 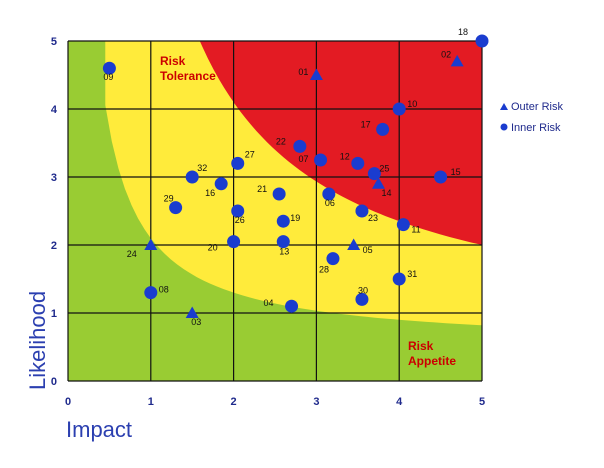 I want to click on point-label: 20, so click(x=213, y=248).